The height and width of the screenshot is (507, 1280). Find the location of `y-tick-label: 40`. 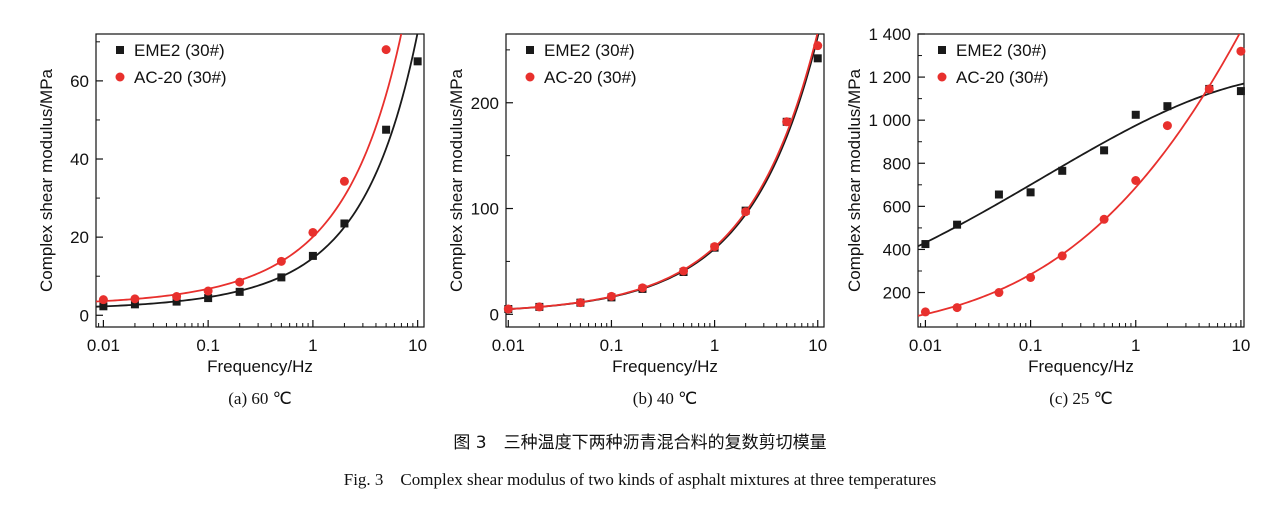

y-tick-label: 40 is located at coordinates (79, 159).